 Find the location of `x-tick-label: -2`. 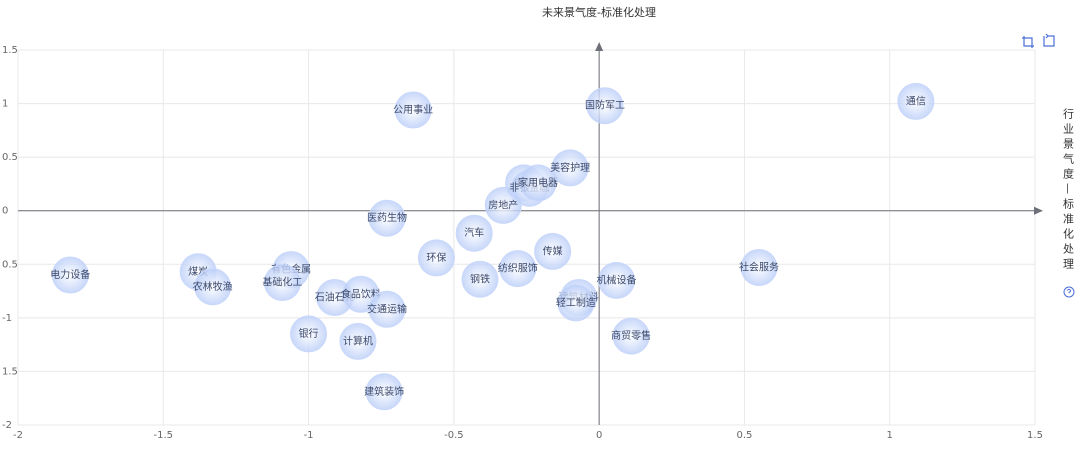

x-tick-label: -2 is located at coordinates (18, 435).